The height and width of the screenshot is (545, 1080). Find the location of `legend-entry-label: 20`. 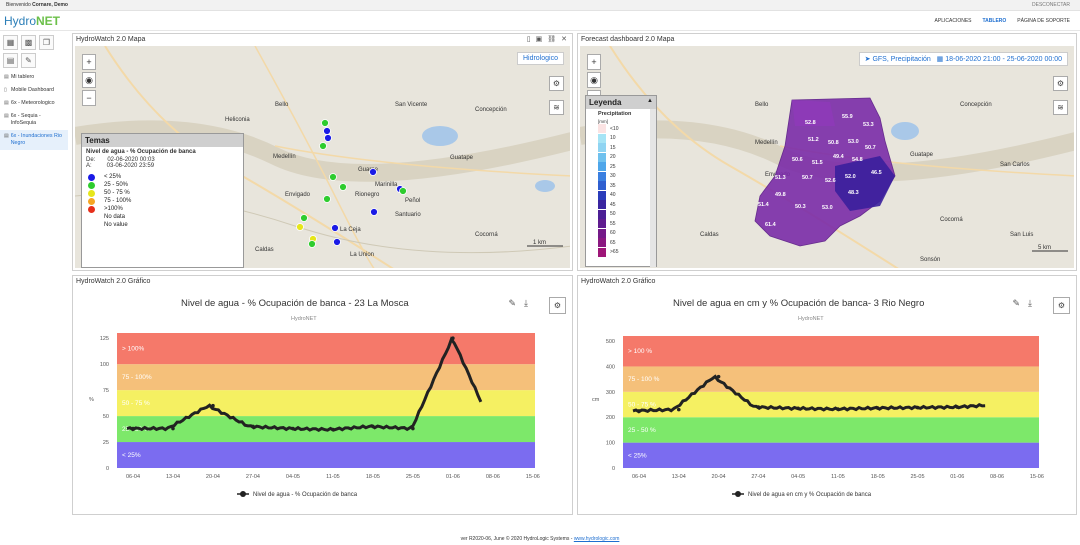

legend-entry-label: 20 is located at coordinates (613, 157).